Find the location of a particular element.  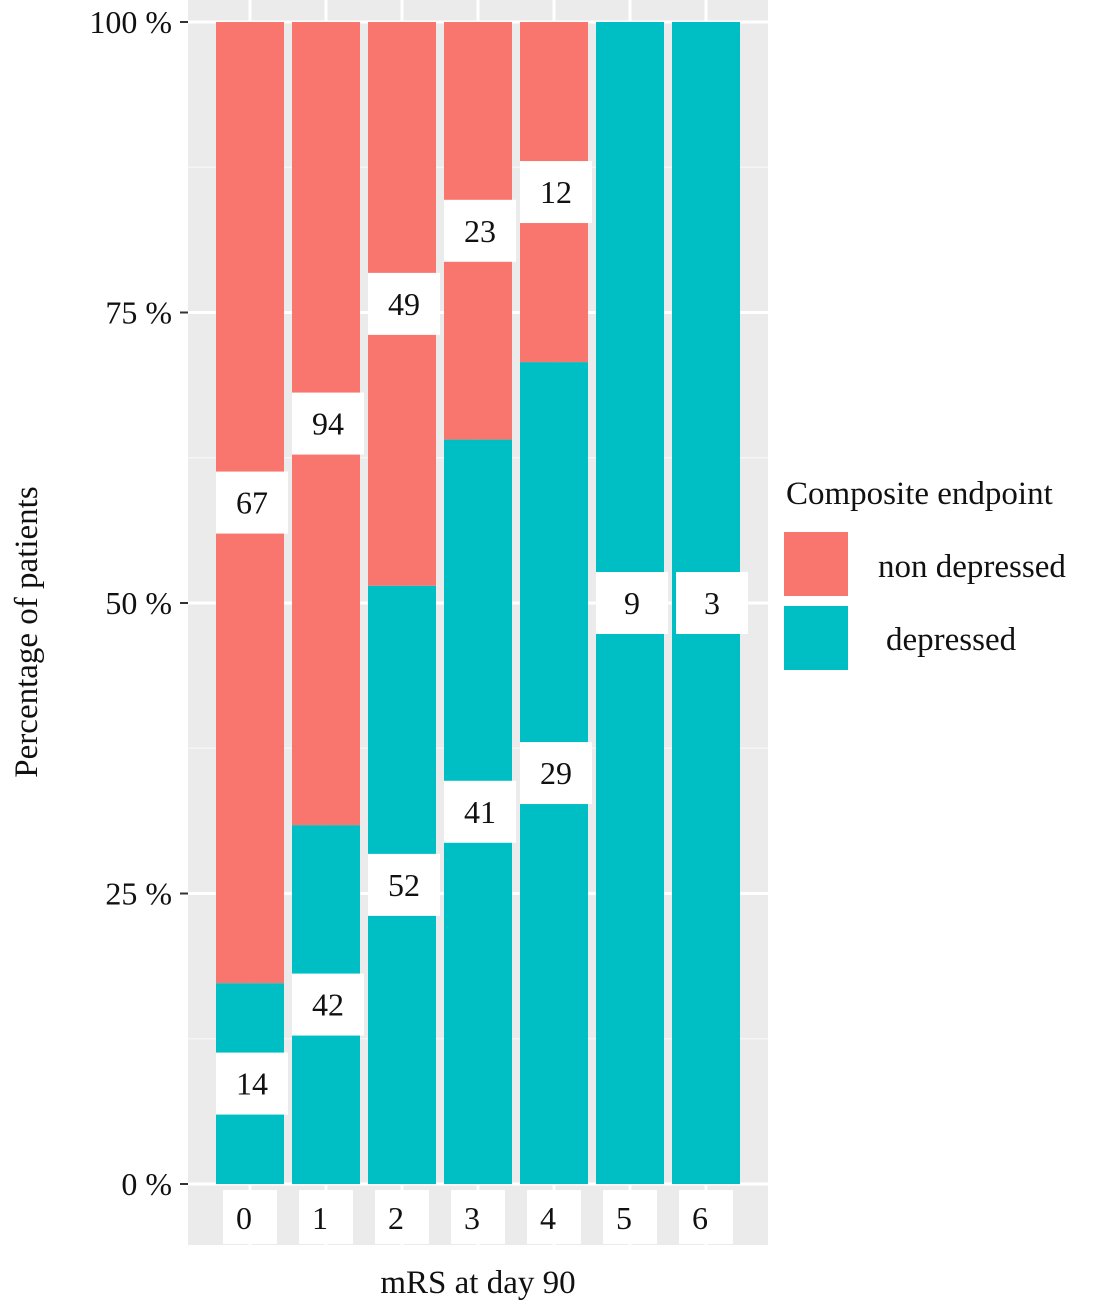

x-tick-label: 2 is located at coordinates (396, 1218).